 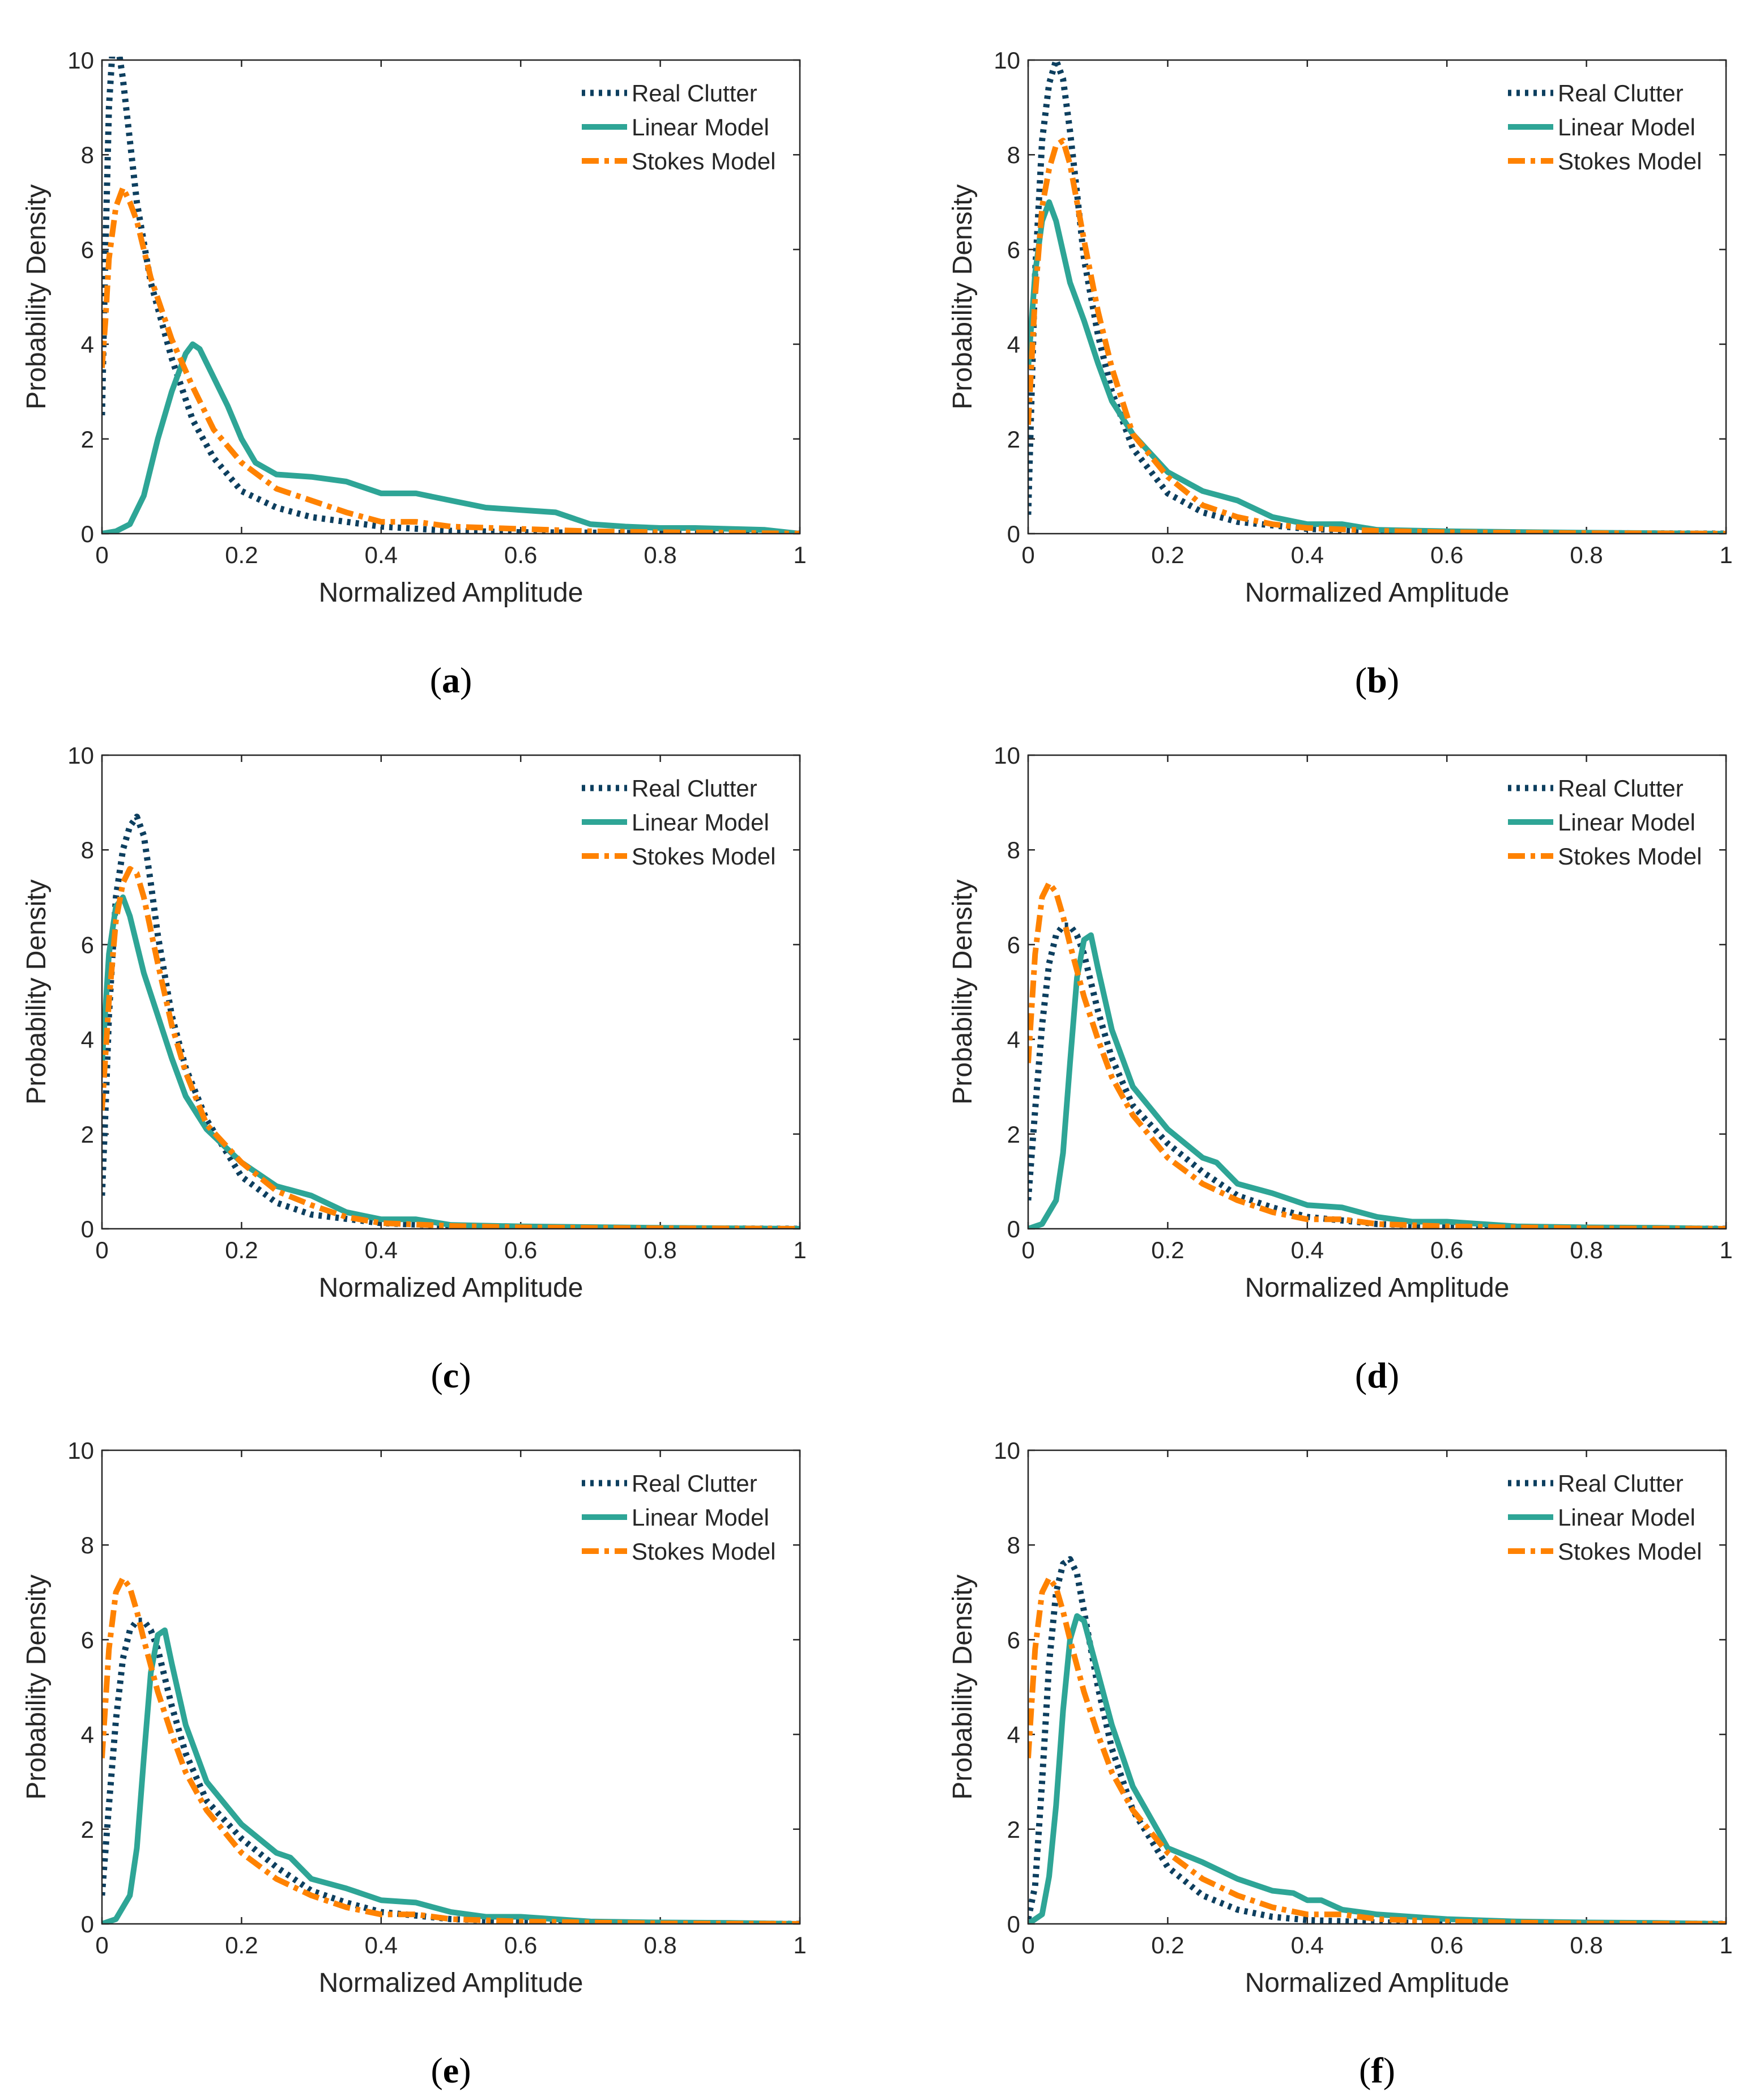 I want to click on panel-letter: e, so click(x=451, y=2070).